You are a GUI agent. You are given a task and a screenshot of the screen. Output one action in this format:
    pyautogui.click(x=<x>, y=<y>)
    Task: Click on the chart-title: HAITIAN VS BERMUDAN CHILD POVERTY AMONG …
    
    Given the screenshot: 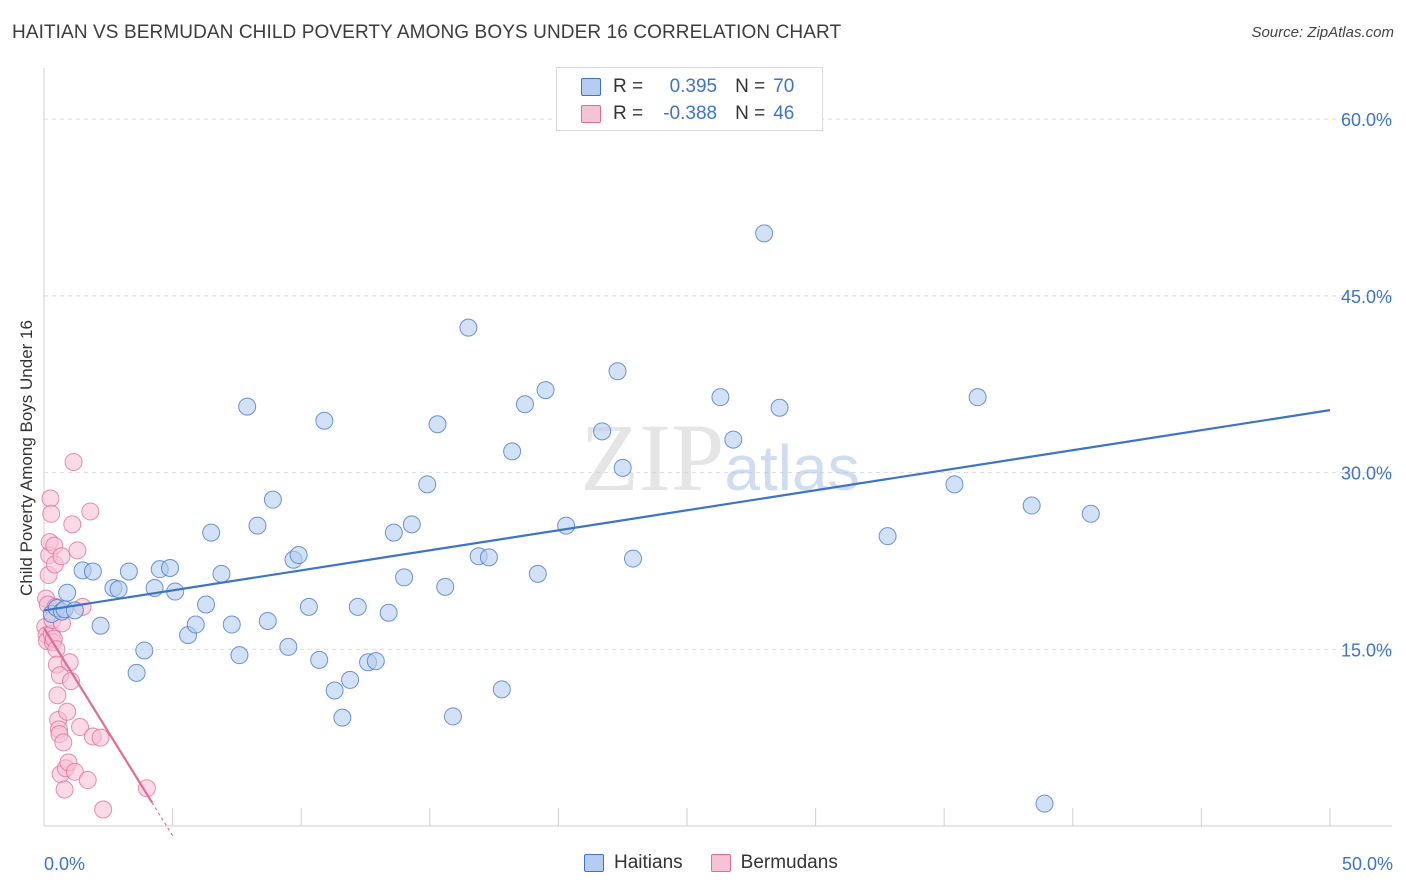 What is the action you would take?
    pyautogui.click(x=427, y=32)
    